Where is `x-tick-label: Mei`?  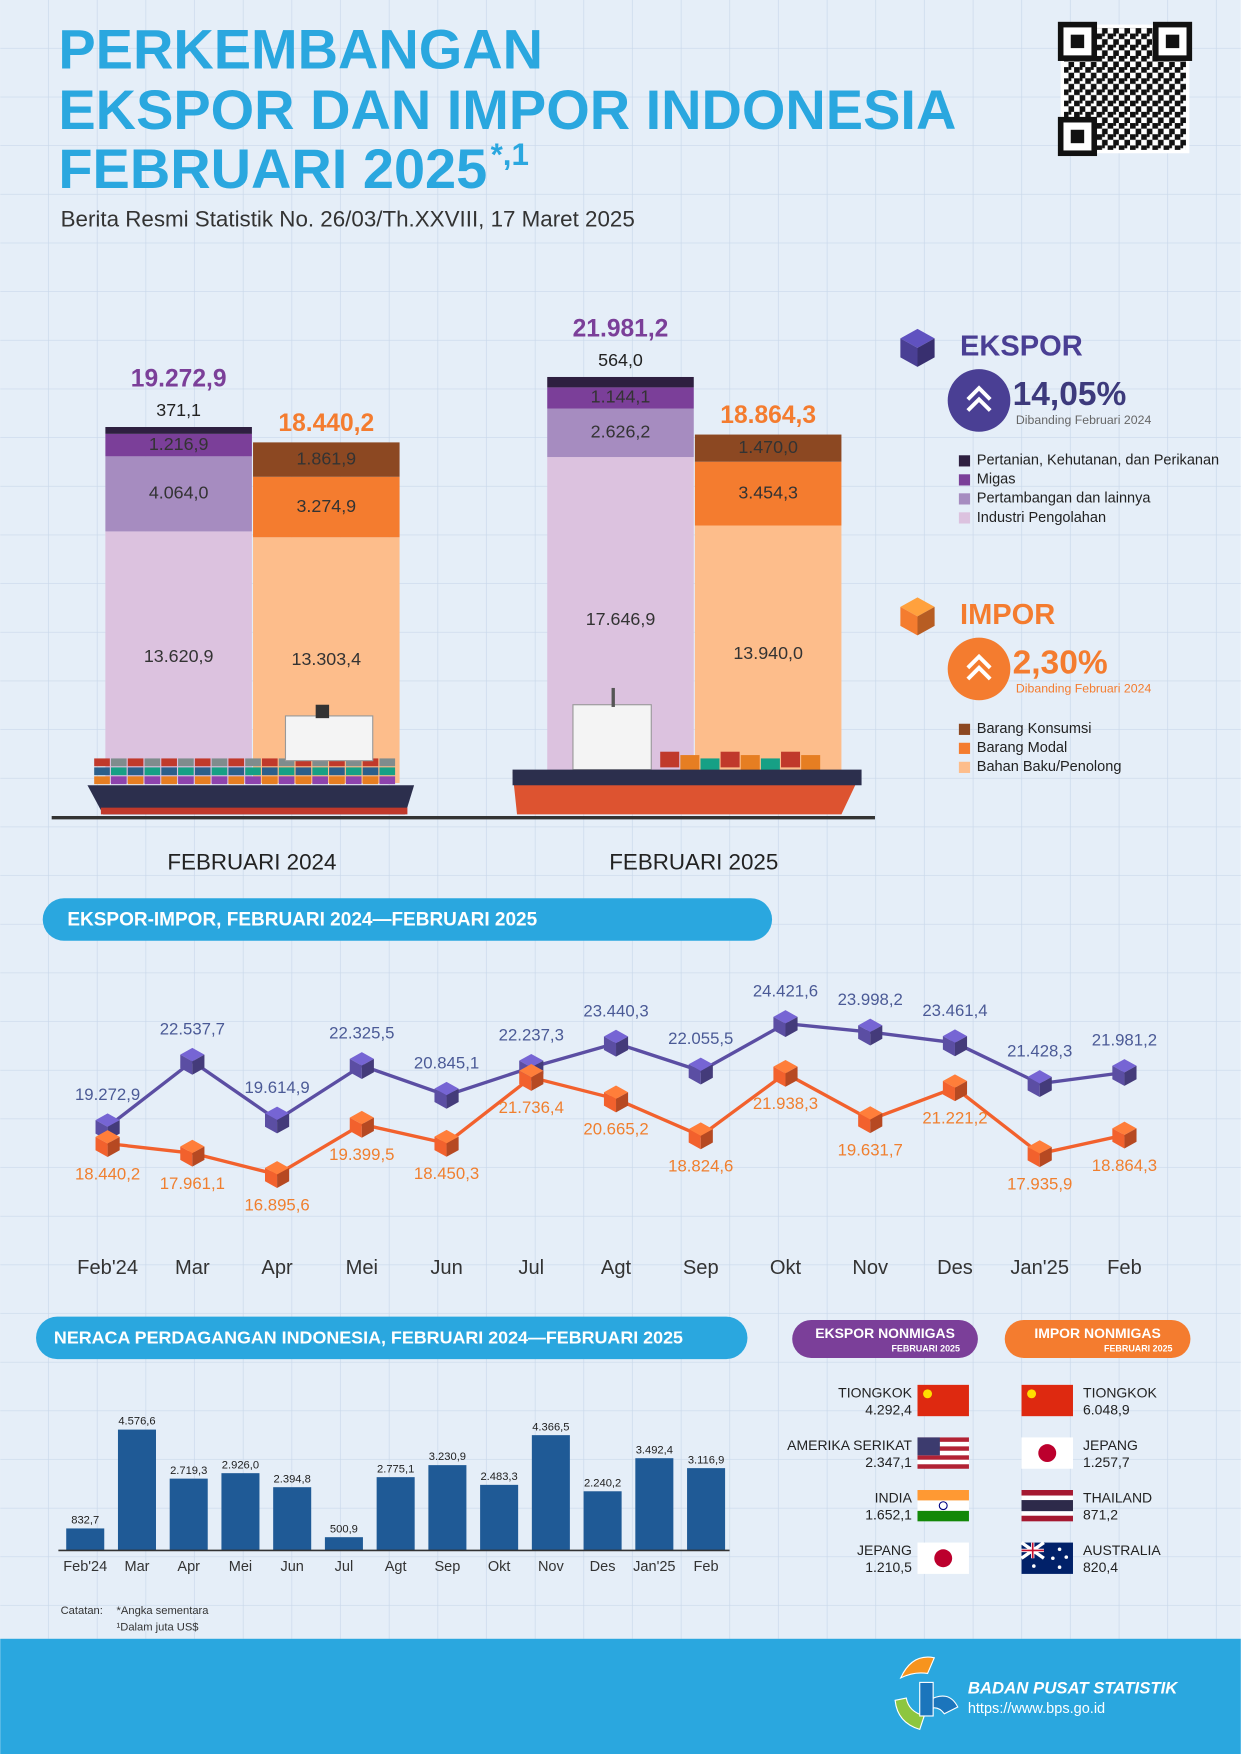
x-tick-label: Mei is located at coordinates (240, 1567).